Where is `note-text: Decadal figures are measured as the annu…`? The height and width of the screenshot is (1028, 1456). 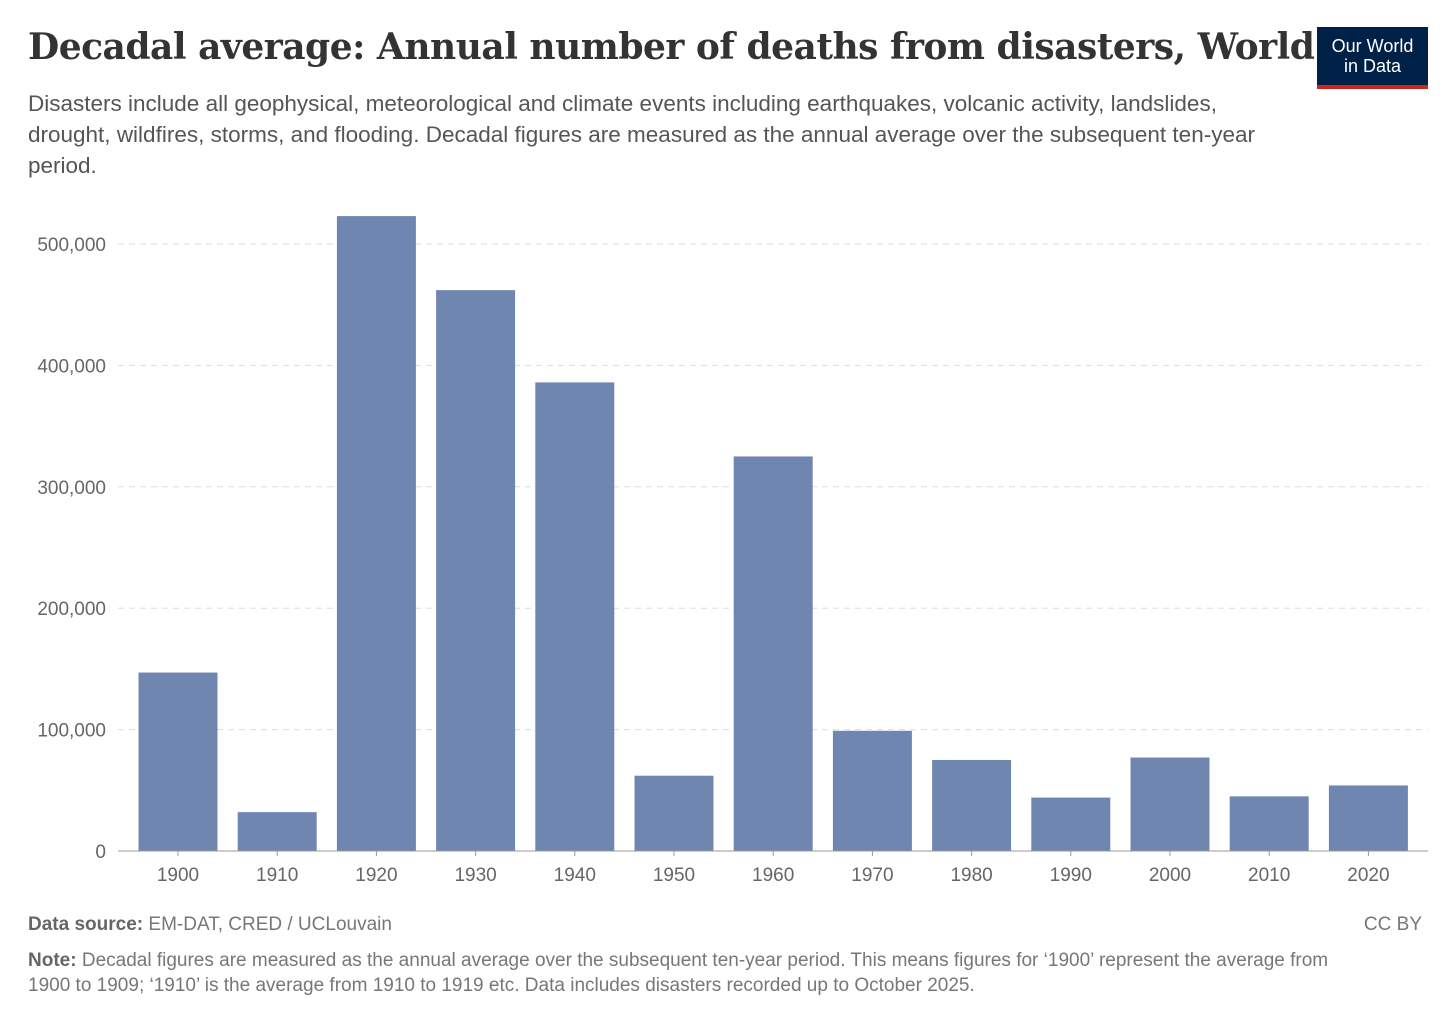 note-text: Decadal figures are measured as the annu… is located at coordinates (678, 973).